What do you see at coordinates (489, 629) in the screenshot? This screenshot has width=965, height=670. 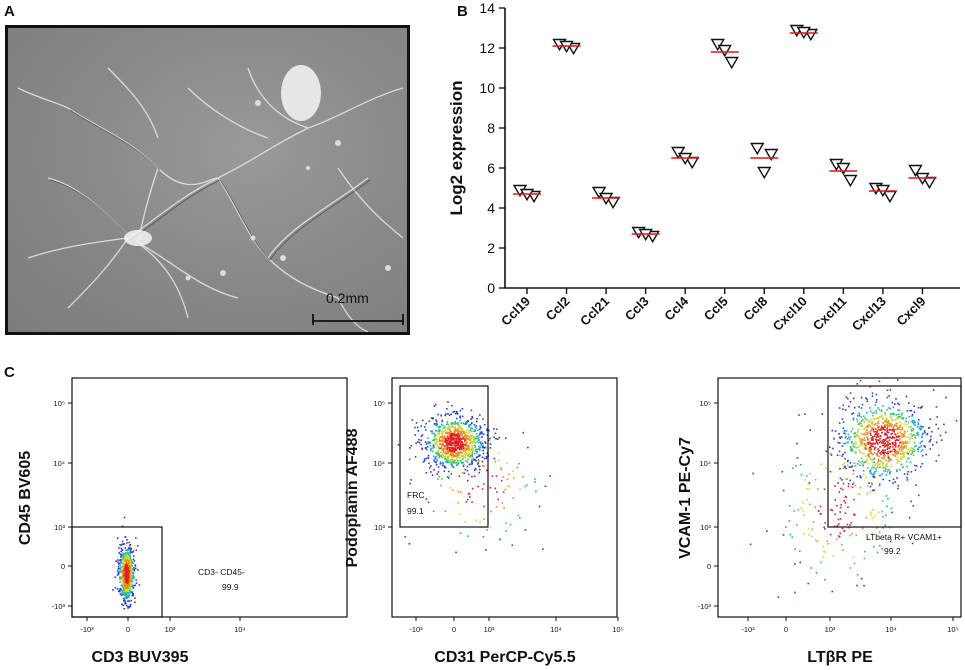 I see `x-tick-label: 10³` at bounding box center [489, 629].